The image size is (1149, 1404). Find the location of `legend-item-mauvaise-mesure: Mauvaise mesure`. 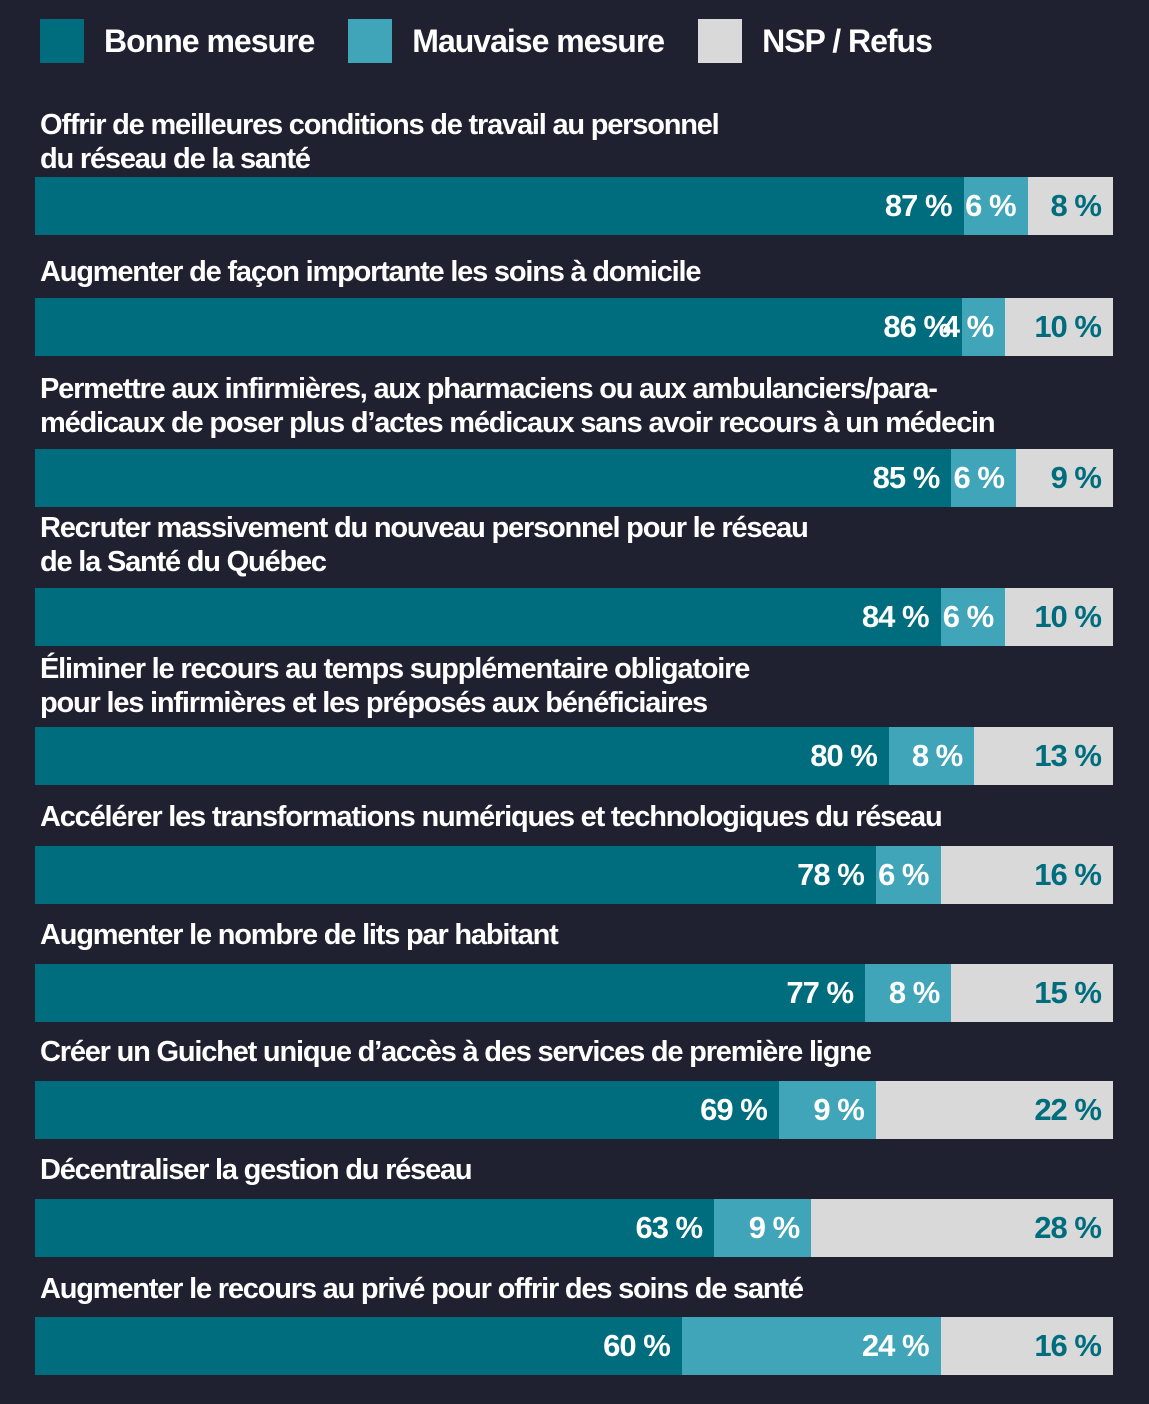

legend-item-mauvaise-mesure: Mauvaise mesure is located at coordinates (506, 41).